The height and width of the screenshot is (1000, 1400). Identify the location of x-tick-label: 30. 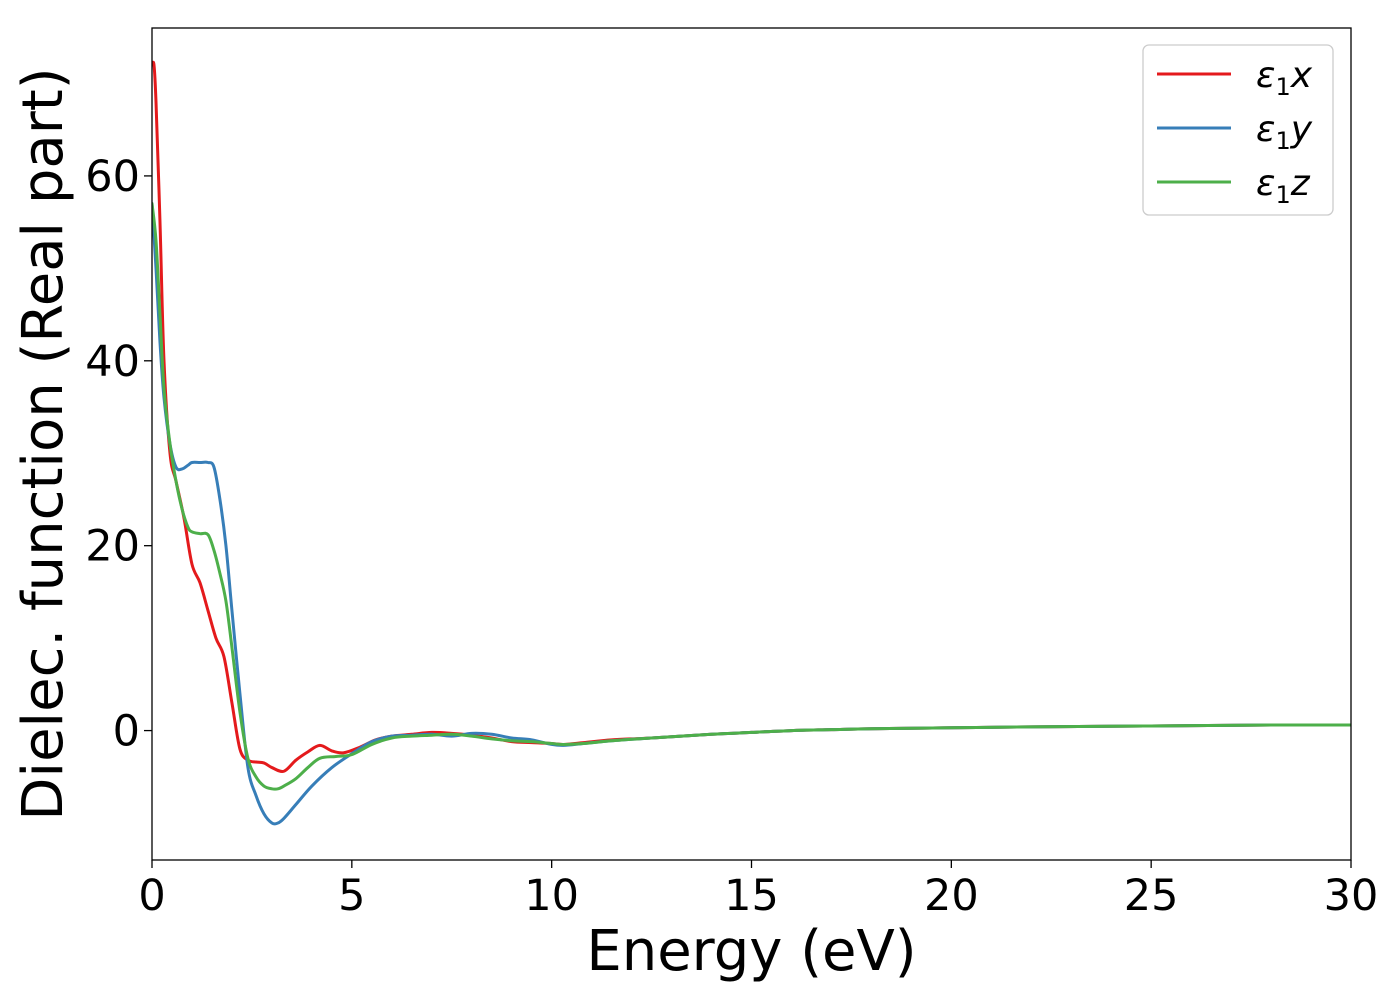
(1351, 896).